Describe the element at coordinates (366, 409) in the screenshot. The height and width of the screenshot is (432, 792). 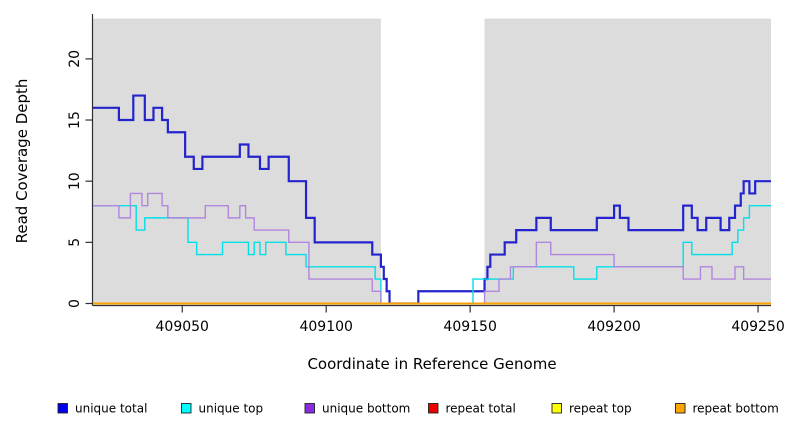
I see `legend-label-unique-bottom: unique bottom` at that location.